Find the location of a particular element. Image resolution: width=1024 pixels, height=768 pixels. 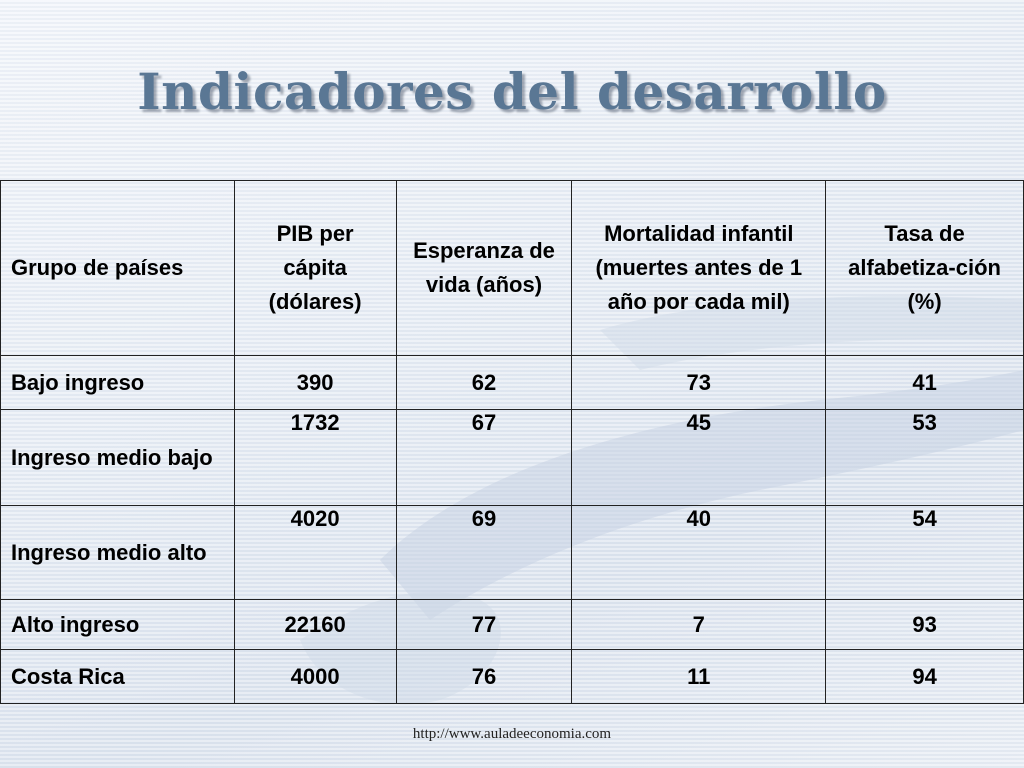

cell-alfabetizacion: 41 is located at coordinates (924, 382).